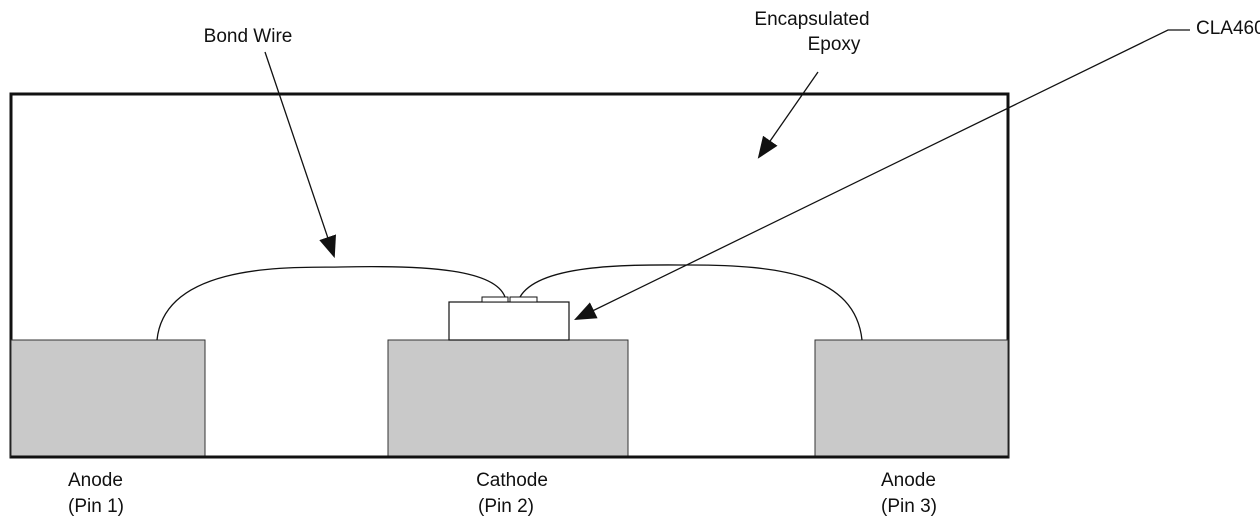 Image resolution: width=1260 pixels, height=525 pixels. Describe the element at coordinates (506, 506) in the screenshot. I see `pin-number: (Pin 2)` at that location.